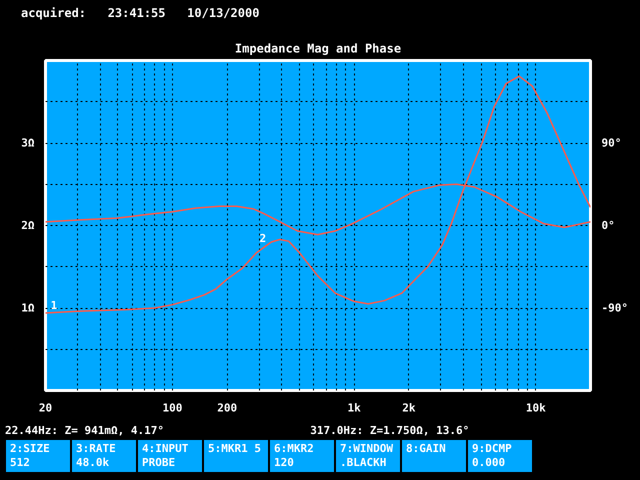 The image size is (640, 480). What do you see at coordinates (608, 225) in the screenshot?
I see `y2-tick-label: 0°` at bounding box center [608, 225].